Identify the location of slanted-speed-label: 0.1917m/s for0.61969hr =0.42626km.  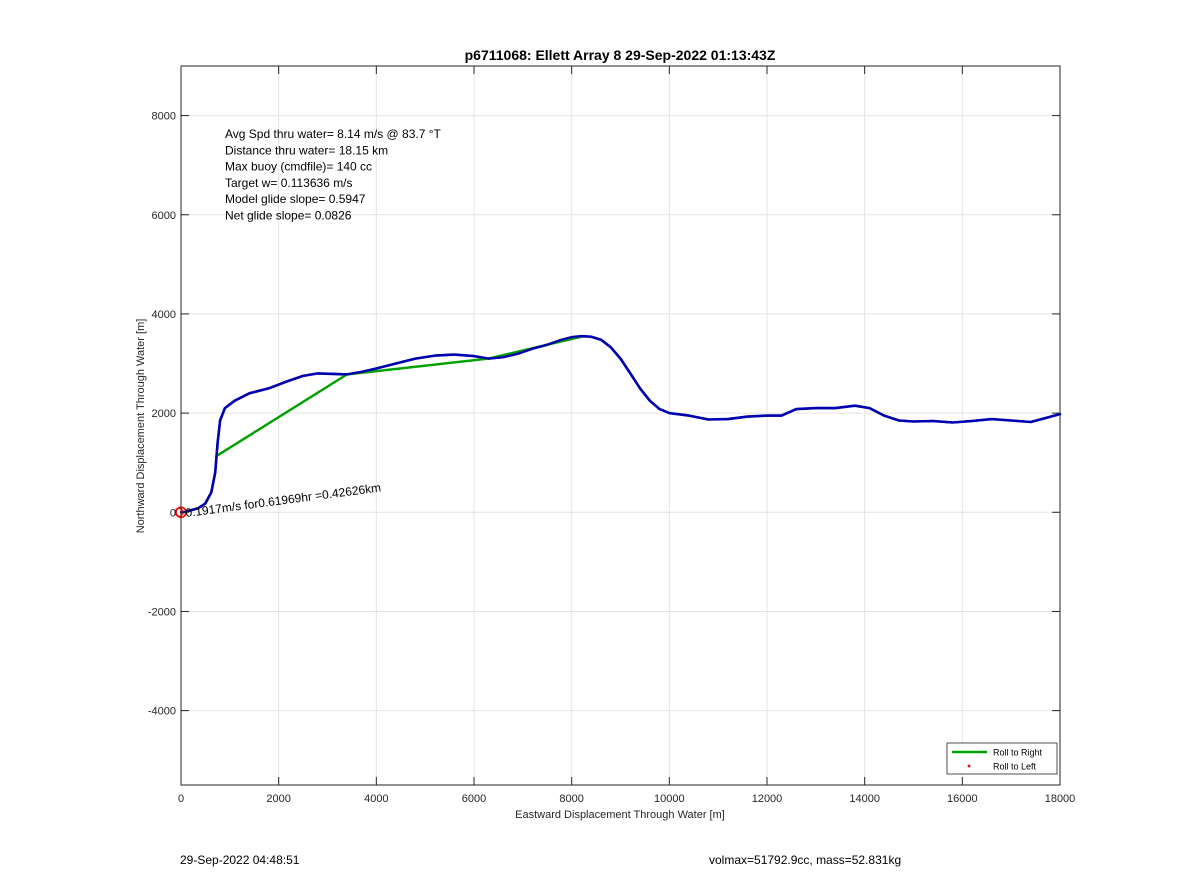
(283, 500).